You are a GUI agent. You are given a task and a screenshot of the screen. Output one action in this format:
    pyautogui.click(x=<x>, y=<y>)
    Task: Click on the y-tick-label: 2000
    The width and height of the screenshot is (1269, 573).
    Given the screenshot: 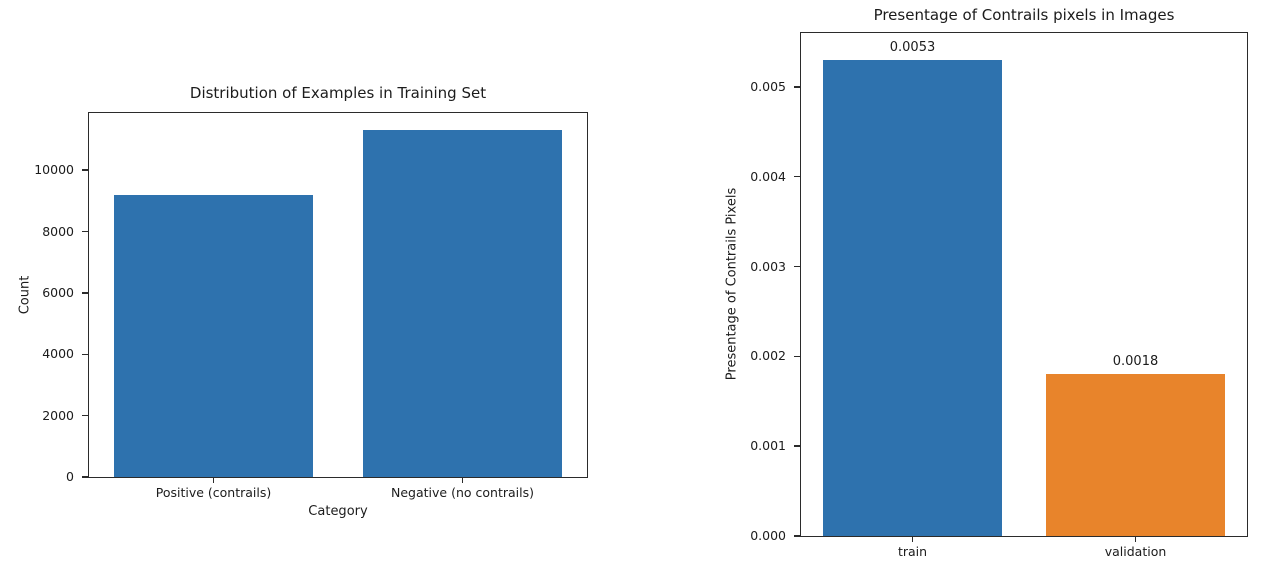 What is the action you would take?
    pyautogui.click(x=58, y=415)
    